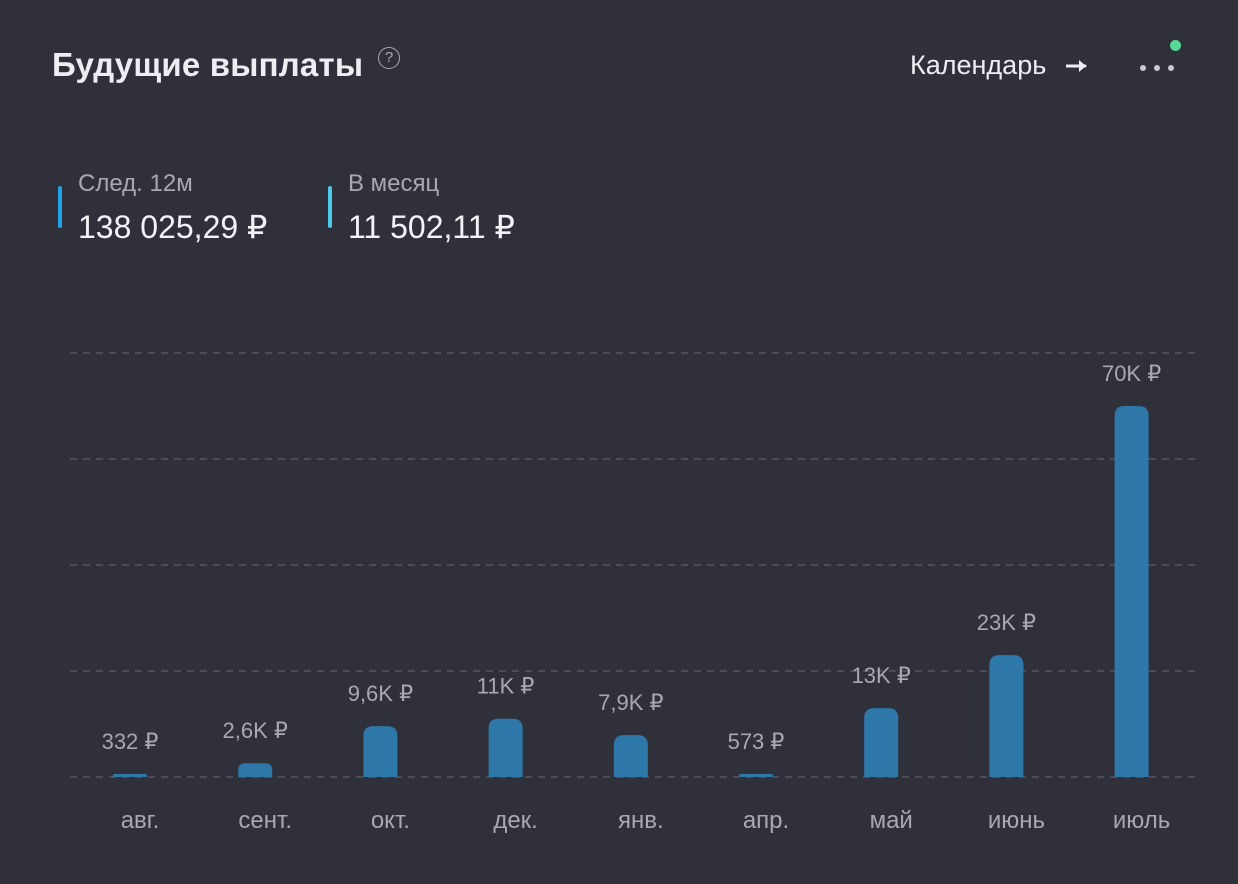 The height and width of the screenshot is (884, 1238). Describe the element at coordinates (1175, 45) in the screenshot. I see `notification-dot` at that location.